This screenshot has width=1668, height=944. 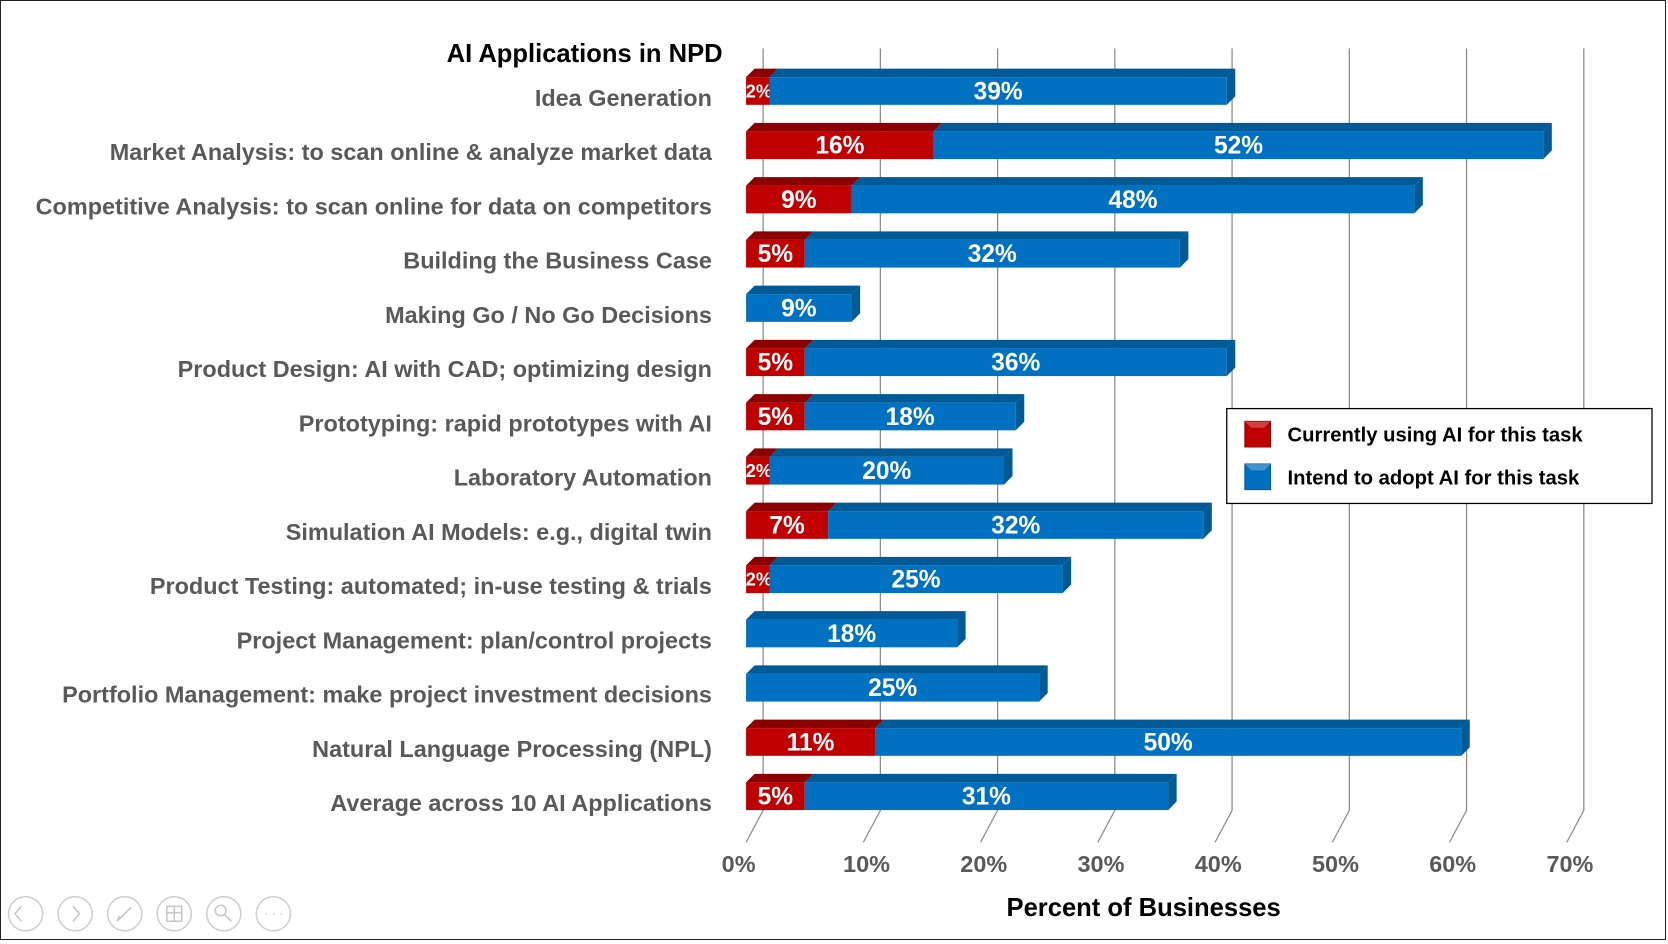 I want to click on x-tick-label: 70%, so click(x=1569, y=864).